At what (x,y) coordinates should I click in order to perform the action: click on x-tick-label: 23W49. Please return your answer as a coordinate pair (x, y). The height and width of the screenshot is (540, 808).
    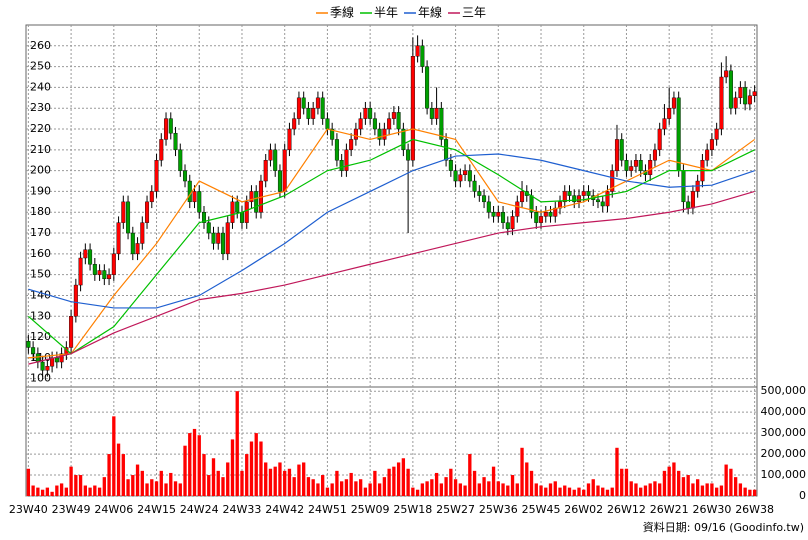
    Looking at the image, I should click on (71, 509).